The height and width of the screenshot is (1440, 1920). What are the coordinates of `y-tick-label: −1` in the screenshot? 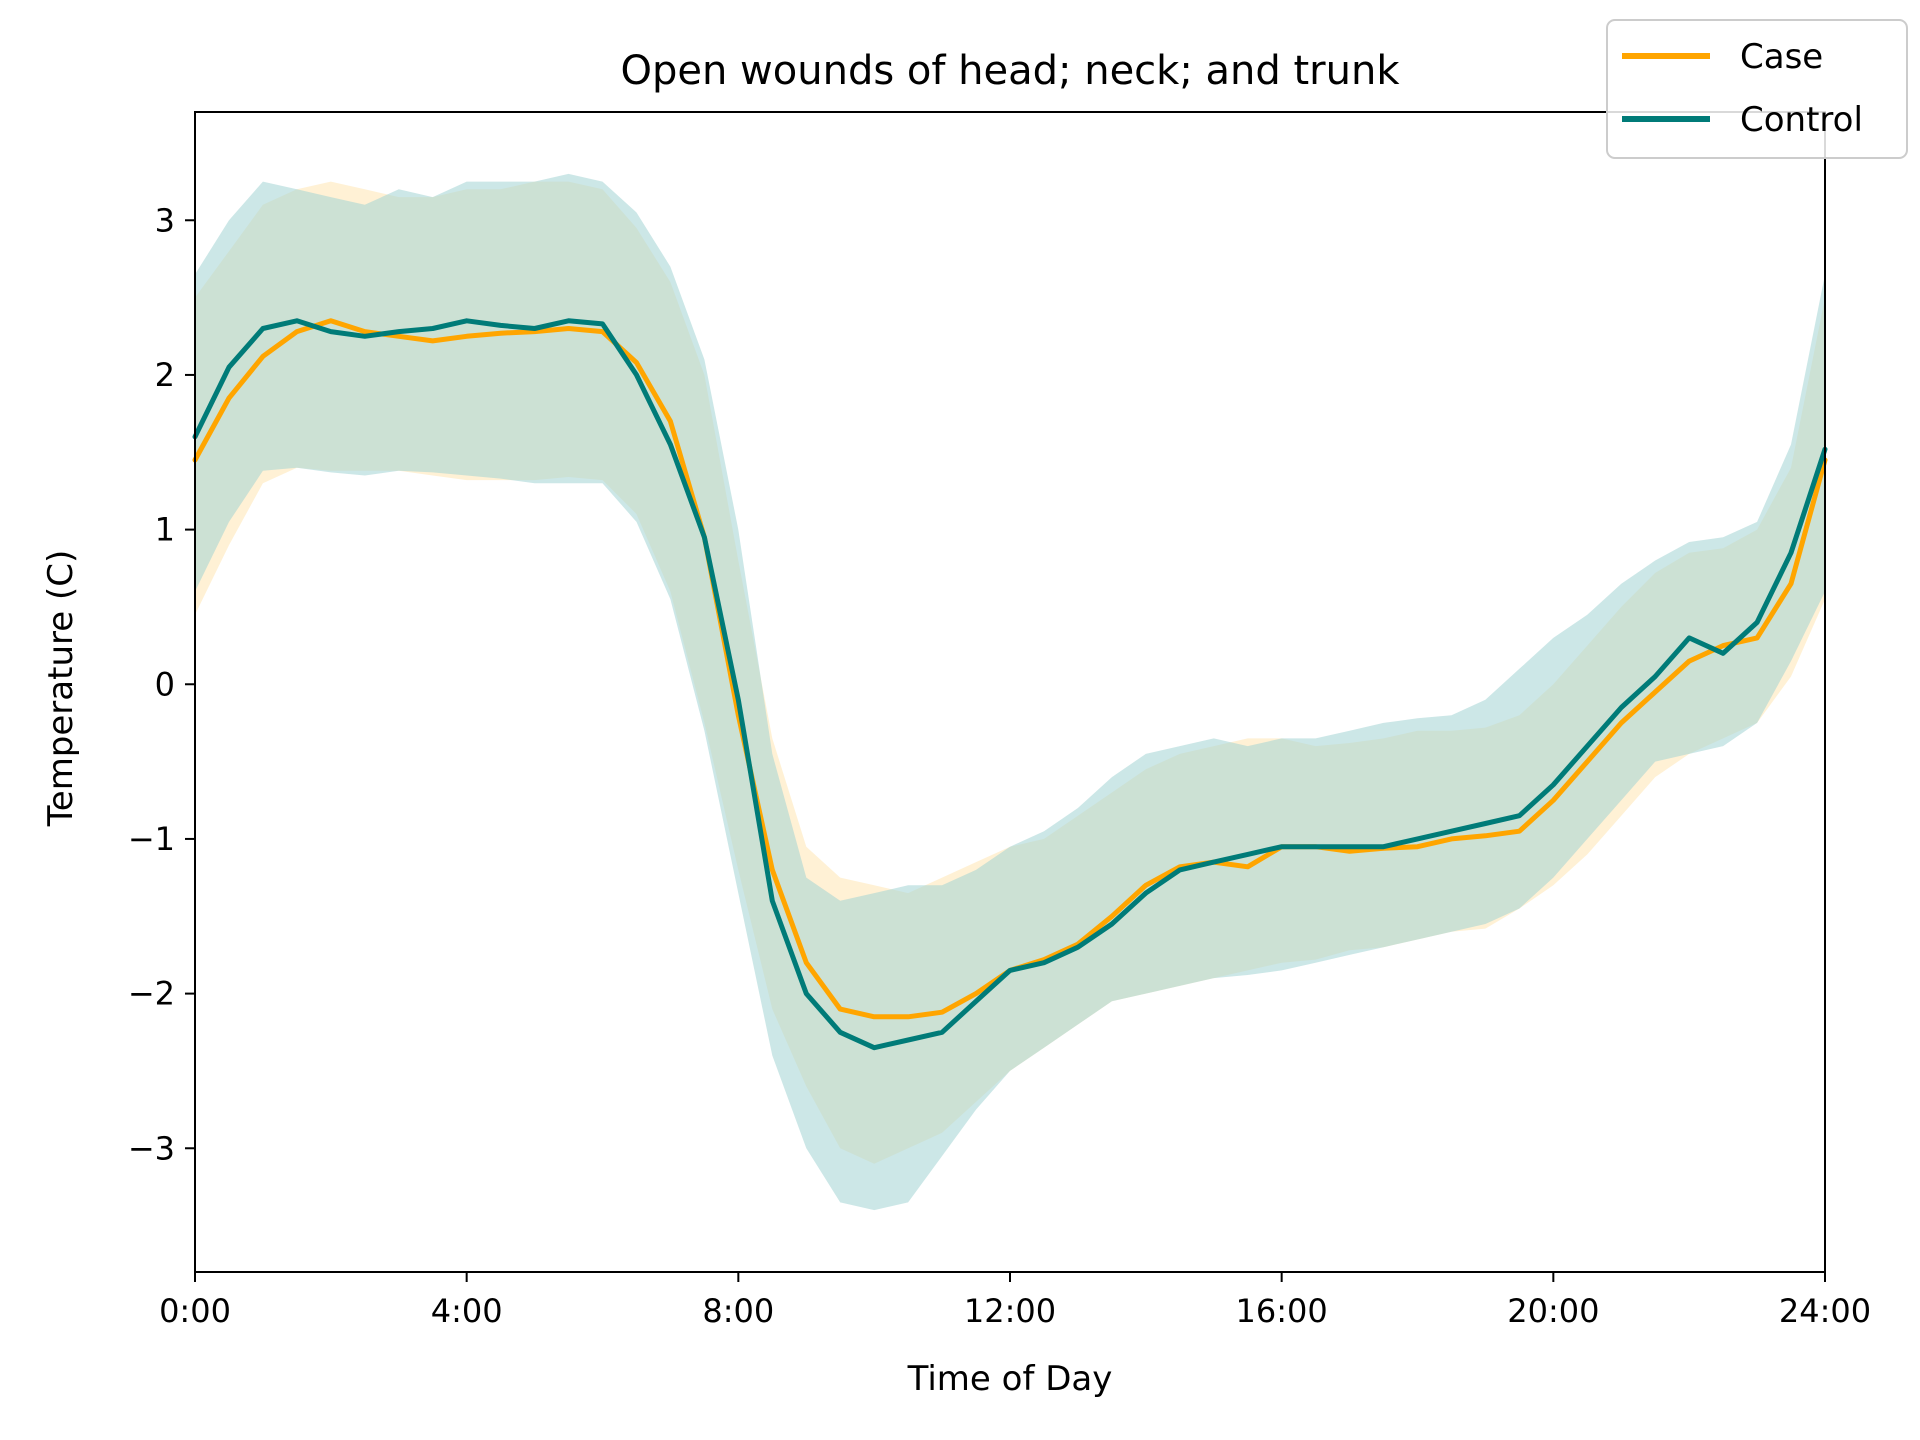 It's located at (151, 839).